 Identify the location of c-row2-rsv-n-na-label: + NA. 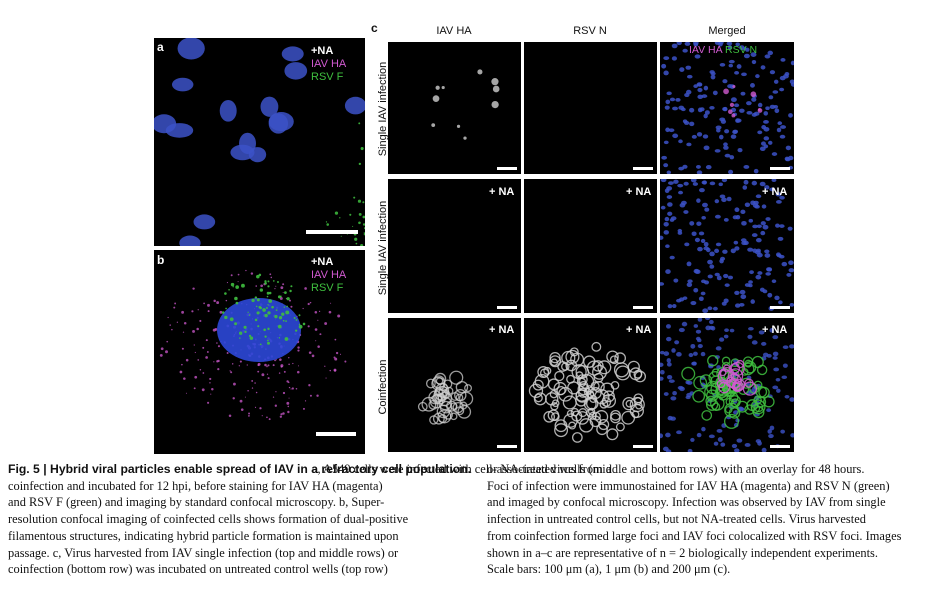
(639, 192).